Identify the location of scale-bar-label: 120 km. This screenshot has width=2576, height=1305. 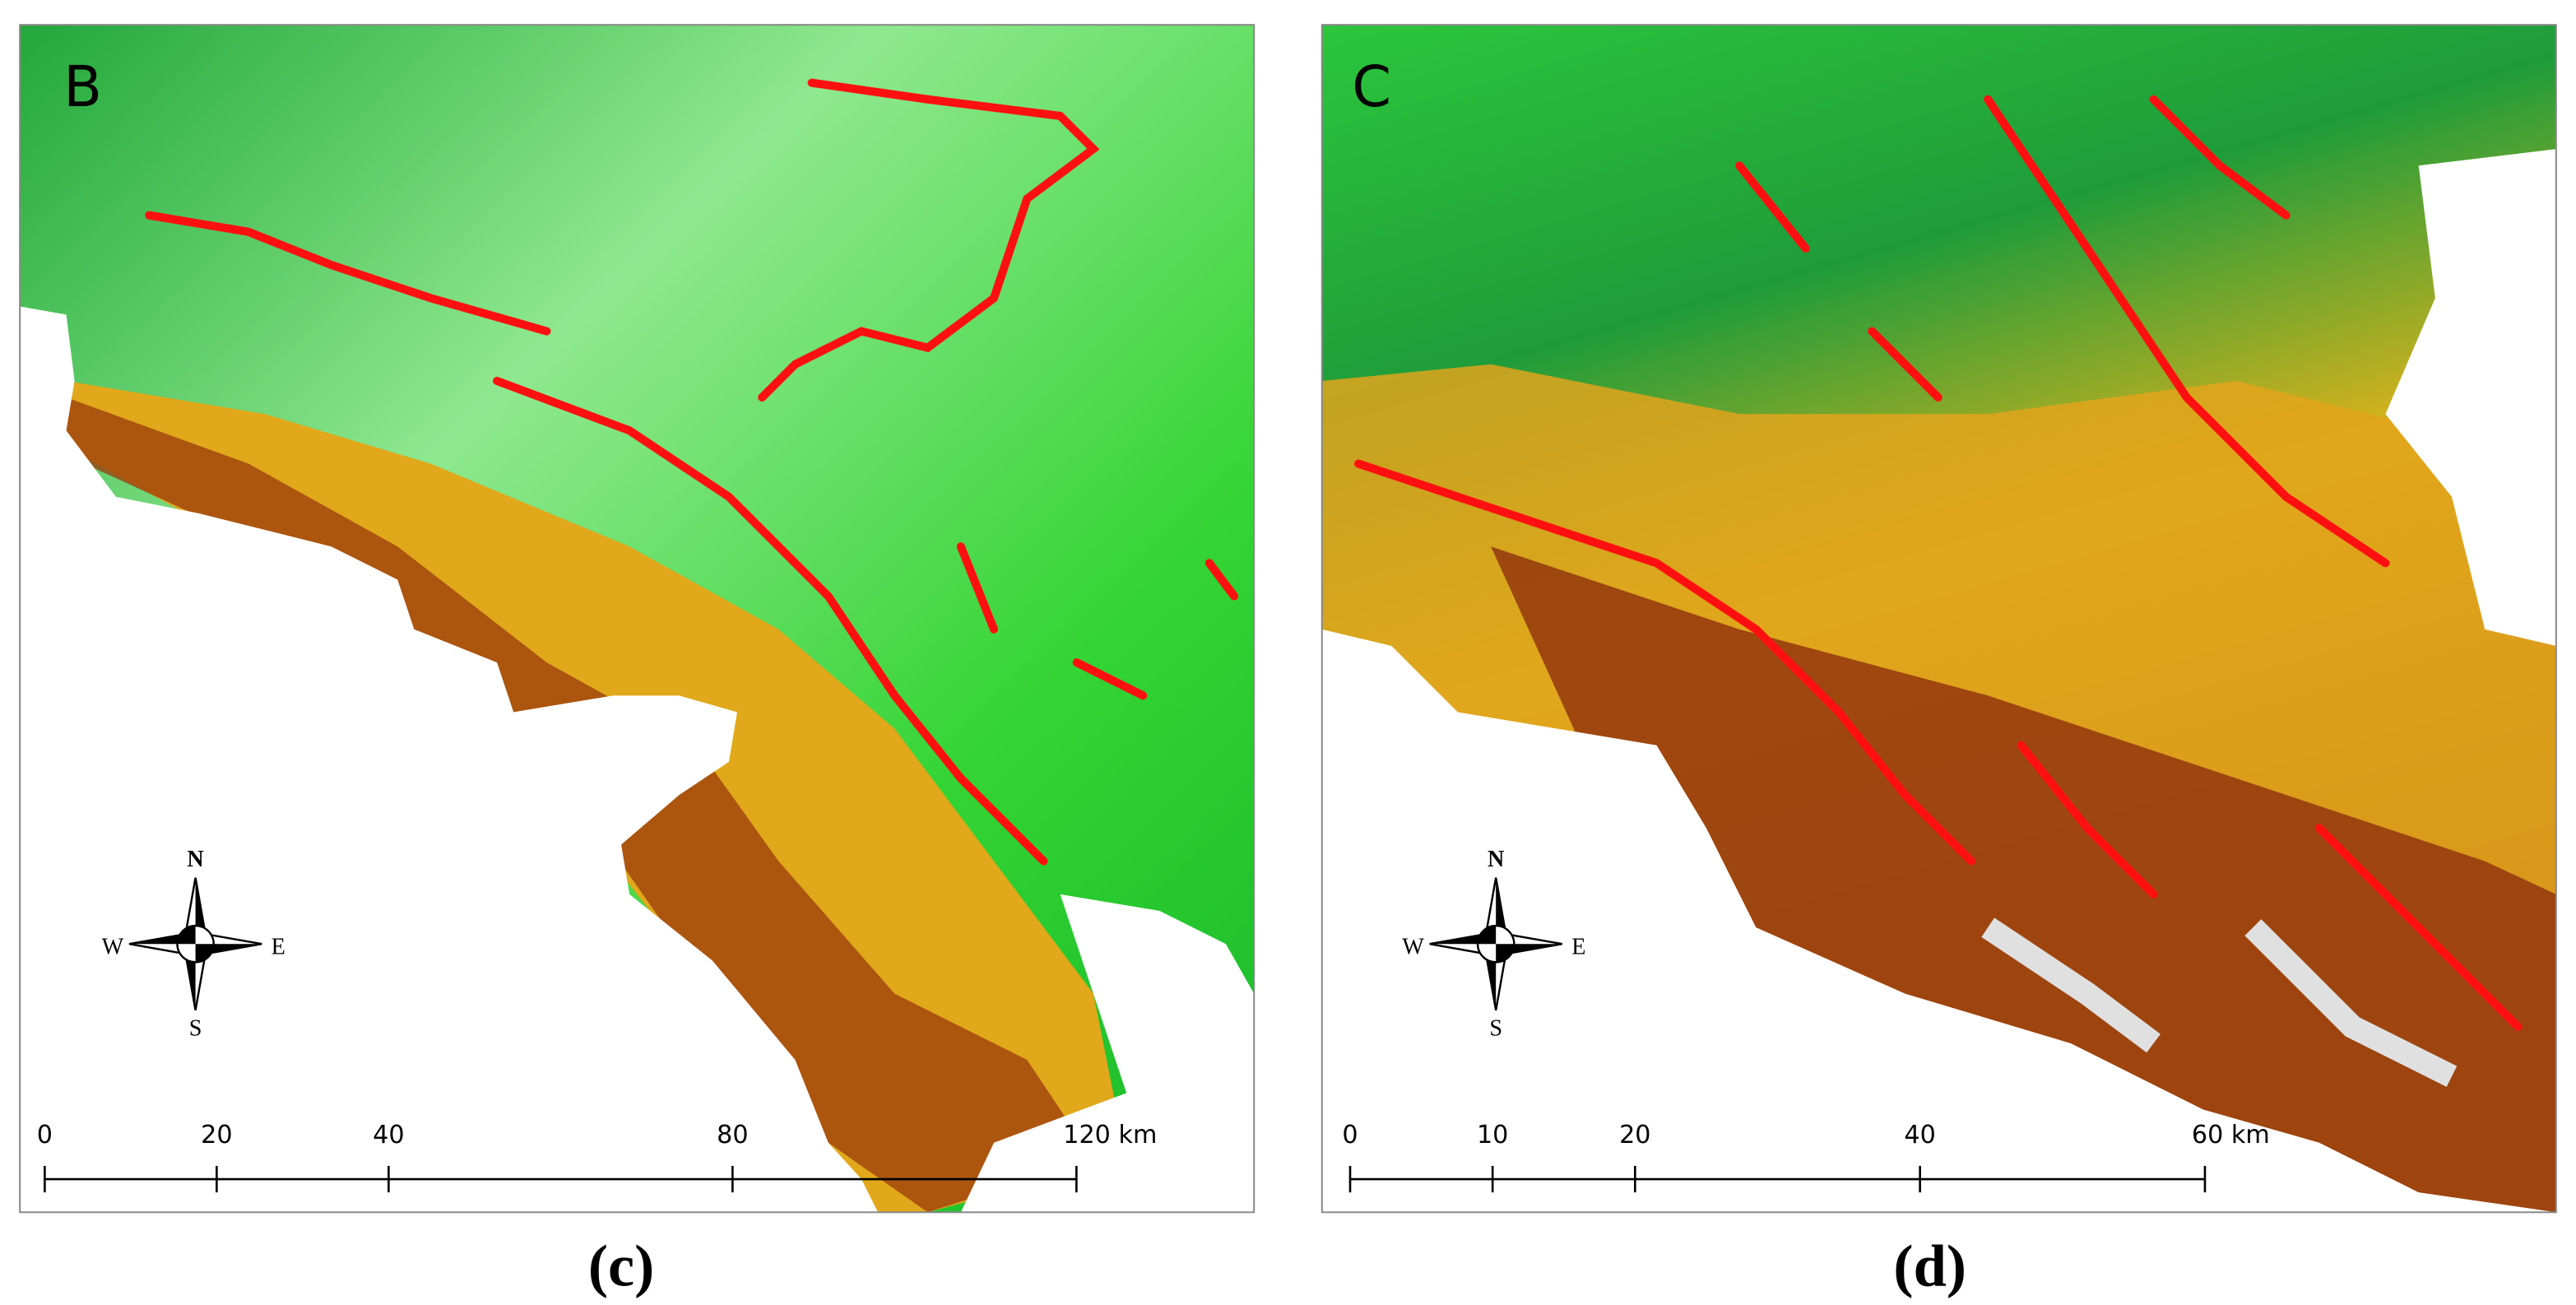
(1110, 1135).